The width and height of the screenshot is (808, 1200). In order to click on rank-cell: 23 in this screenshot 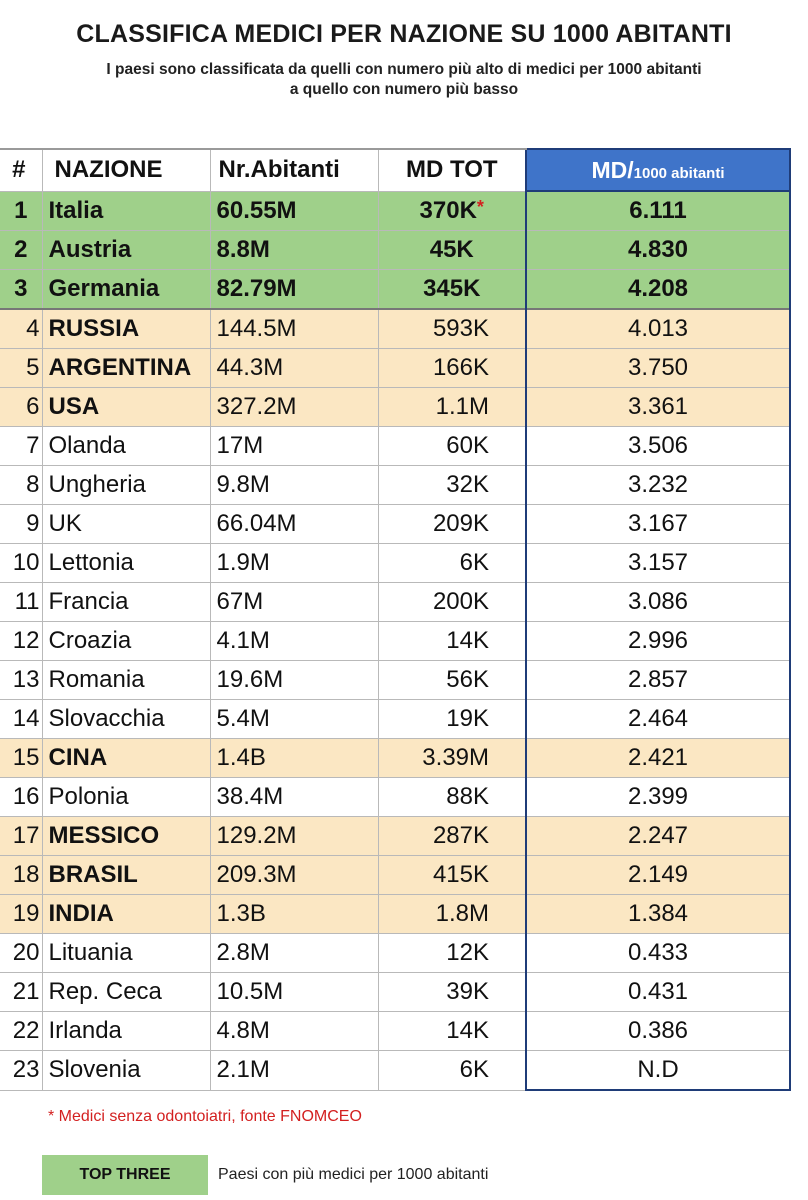, I will do `click(21, 1070)`.